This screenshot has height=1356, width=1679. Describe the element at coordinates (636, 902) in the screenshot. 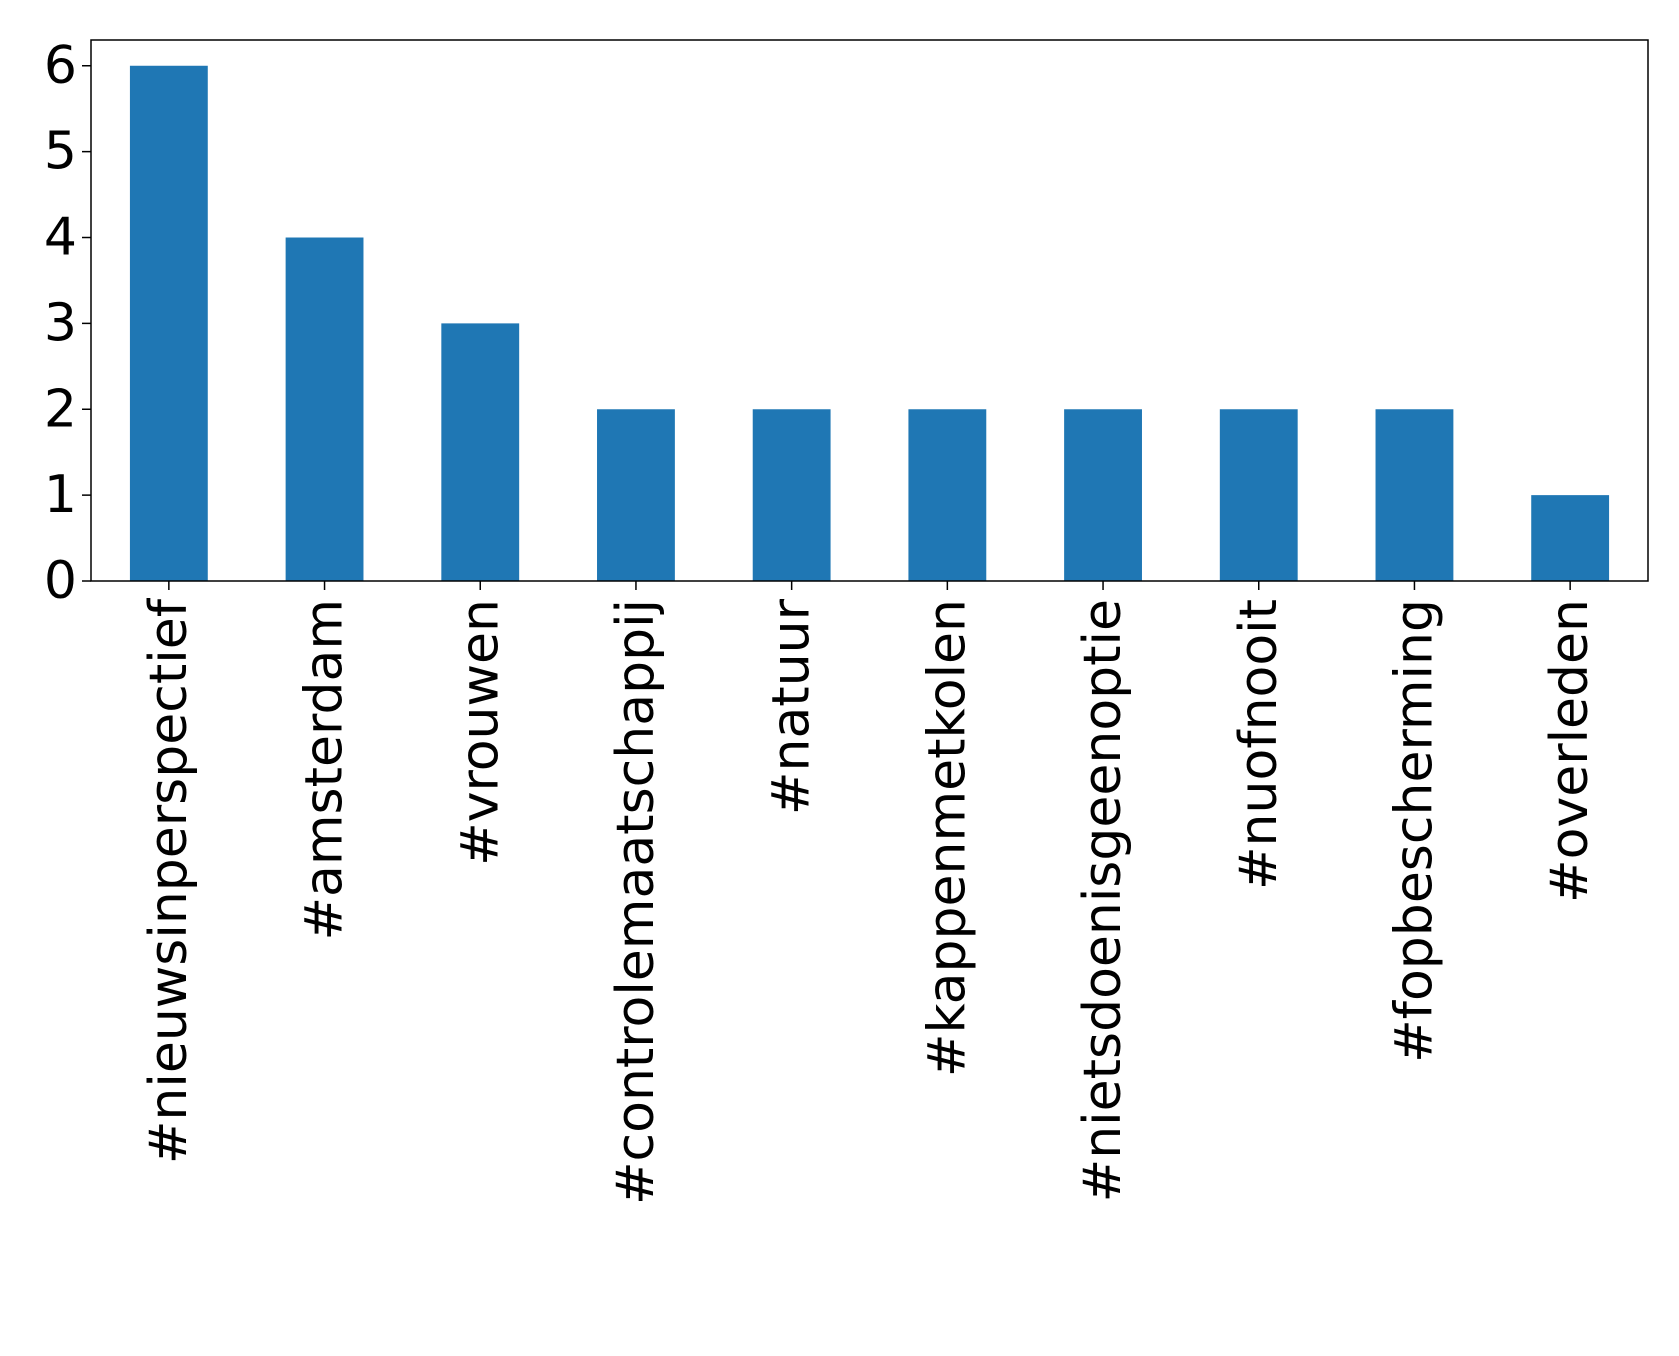

I see `x-tick-label: #controlemaatschappij` at that location.